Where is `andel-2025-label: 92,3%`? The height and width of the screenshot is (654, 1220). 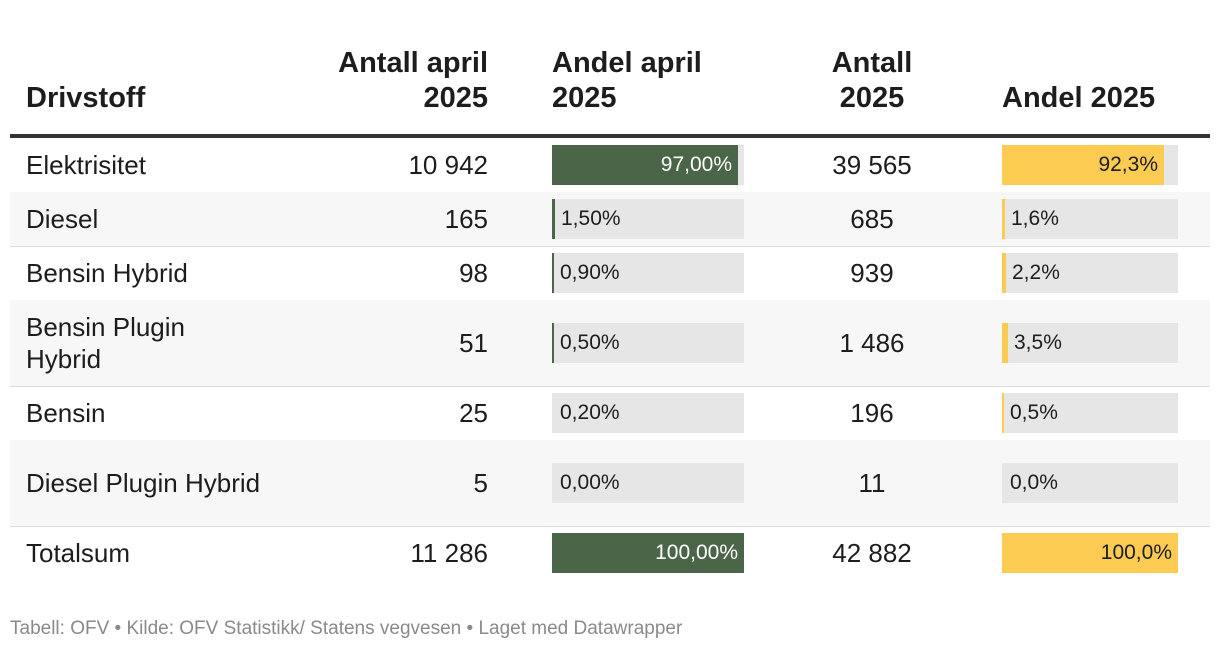 andel-2025-label: 92,3% is located at coordinates (1128, 164).